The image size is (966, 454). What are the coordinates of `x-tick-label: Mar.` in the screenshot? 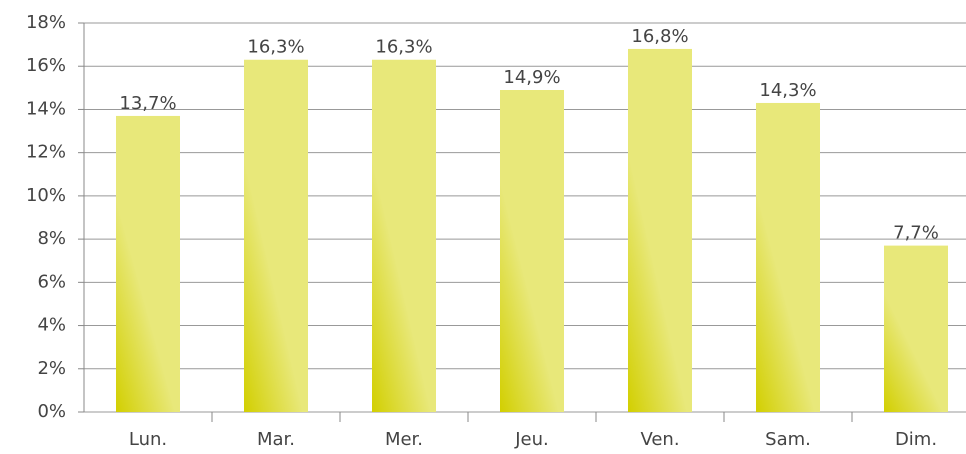 It's located at (276, 439).